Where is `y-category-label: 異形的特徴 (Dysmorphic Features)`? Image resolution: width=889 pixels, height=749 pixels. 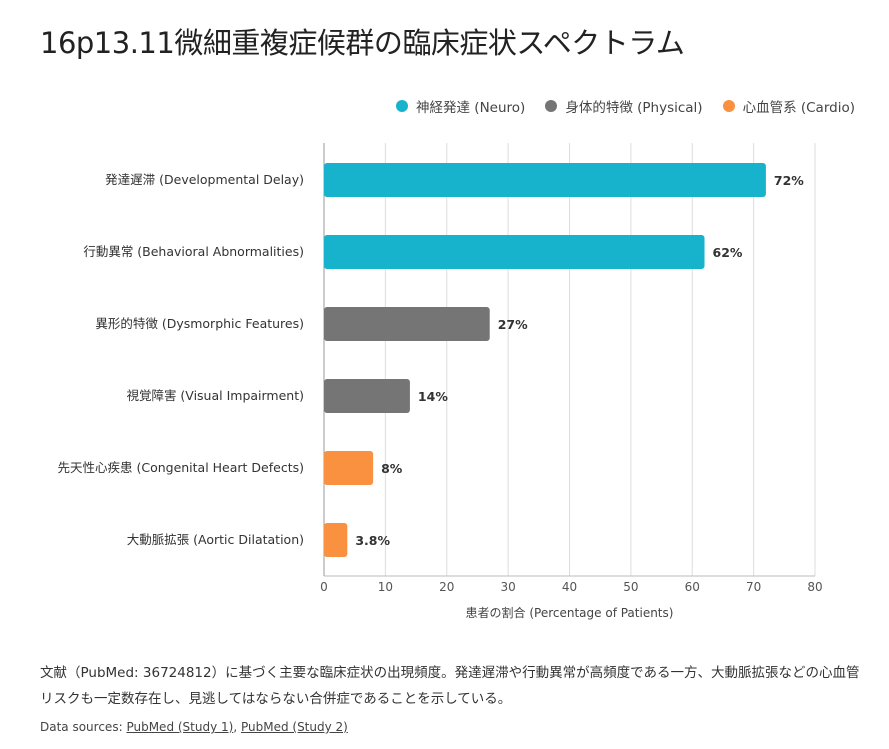
y-category-label: 異形的特徴 (Dysmorphic Features) is located at coordinates (199, 323).